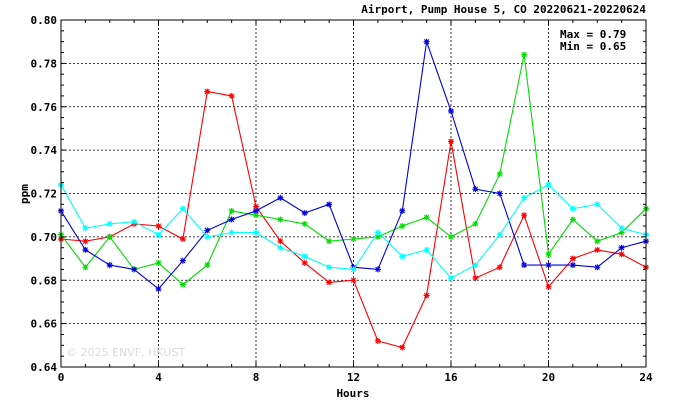 This screenshot has width=674, height=409. I want to click on min-label: Min = 0.65, so click(593, 46).